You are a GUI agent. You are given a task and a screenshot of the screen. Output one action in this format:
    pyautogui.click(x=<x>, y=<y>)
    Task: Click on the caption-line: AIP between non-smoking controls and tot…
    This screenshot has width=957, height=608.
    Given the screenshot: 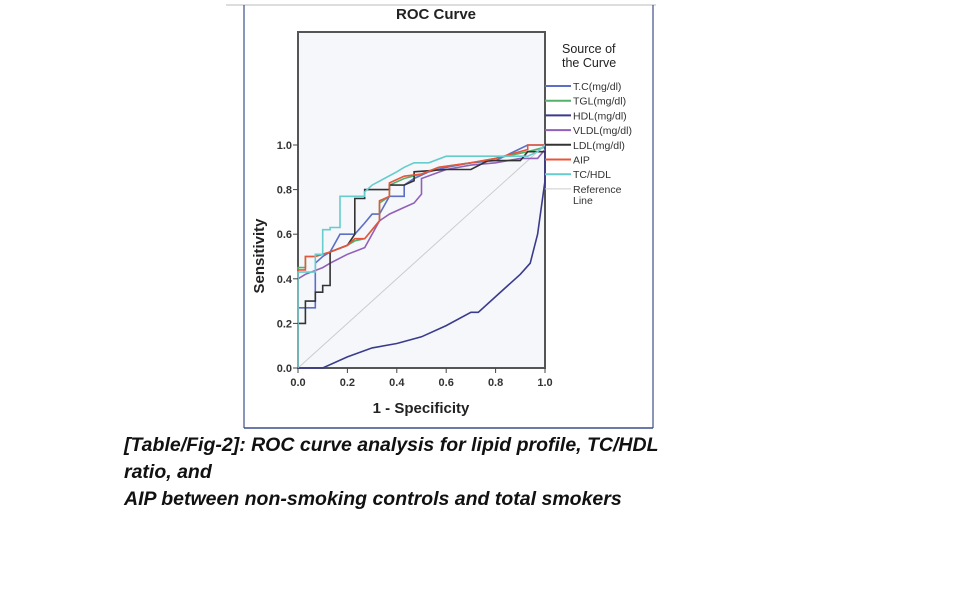 What is the action you would take?
    pyautogui.click(x=373, y=499)
    